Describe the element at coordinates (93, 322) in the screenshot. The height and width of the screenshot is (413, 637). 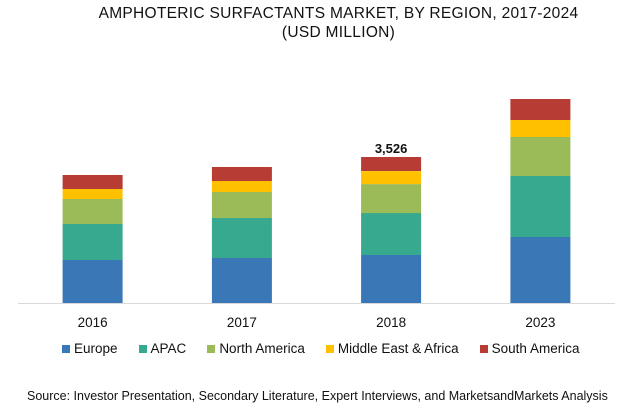
I see `x-tick-label: 2016` at that location.